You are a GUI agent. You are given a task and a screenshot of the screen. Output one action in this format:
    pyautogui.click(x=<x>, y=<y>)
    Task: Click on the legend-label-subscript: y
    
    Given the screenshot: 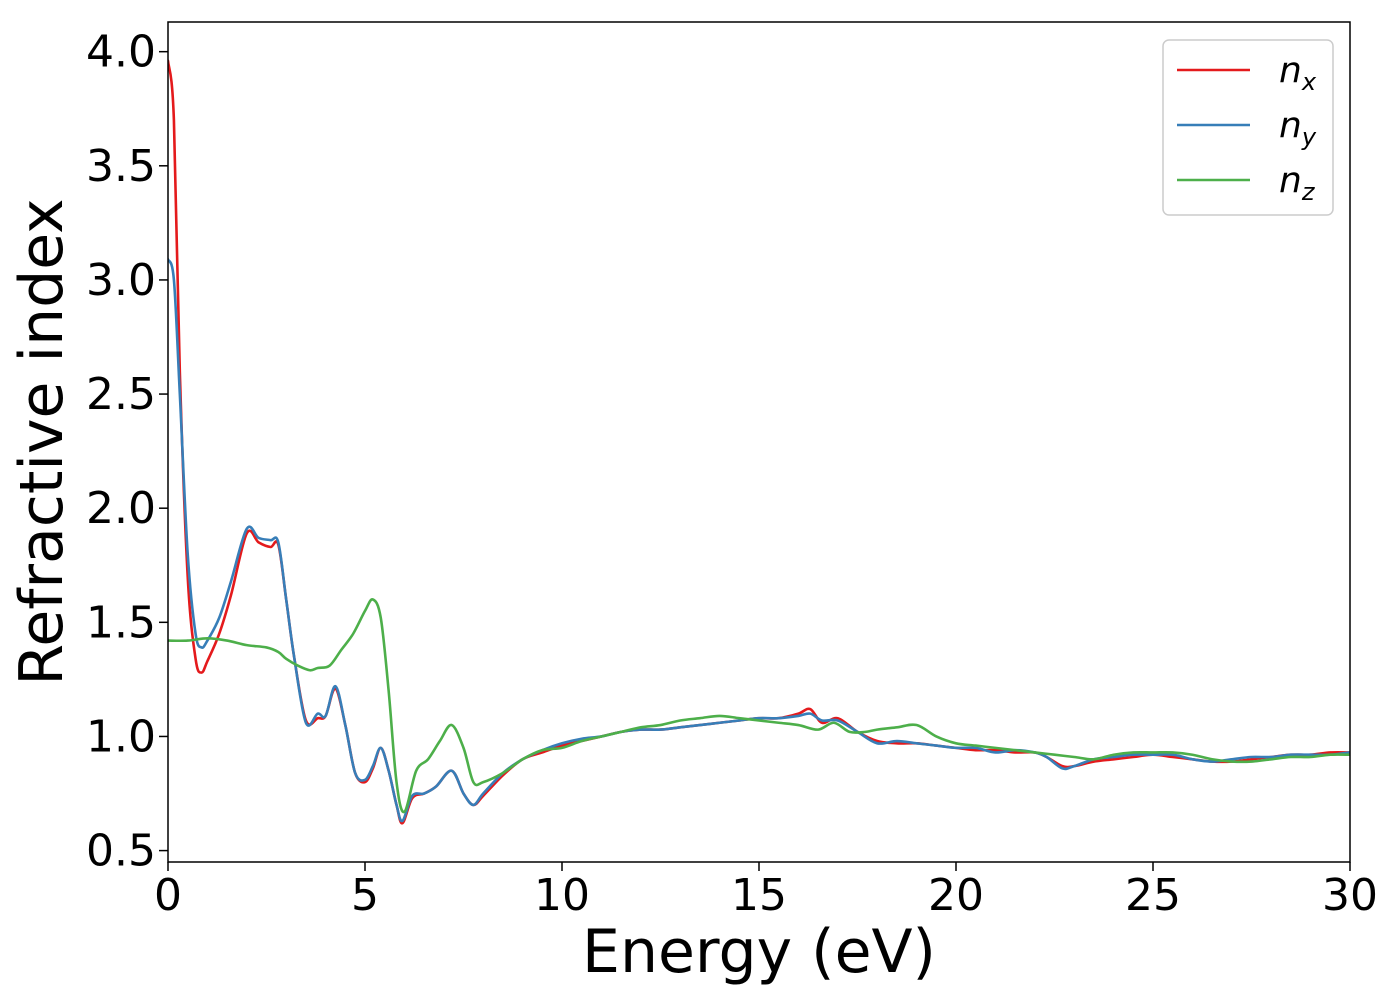 What is the action you would take?
    pyautogui.click(x=1309, y=137)
    